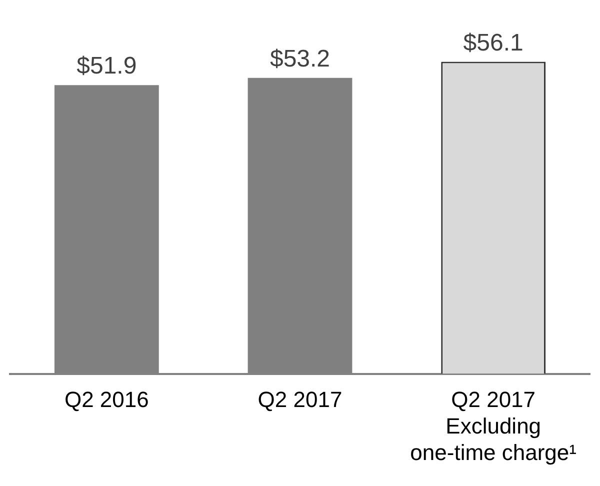 This screenshot has height=486, width=600. I want to click on x-tick-label: Q2 2017 Excluding one-time charge¹, so click(493, 426).